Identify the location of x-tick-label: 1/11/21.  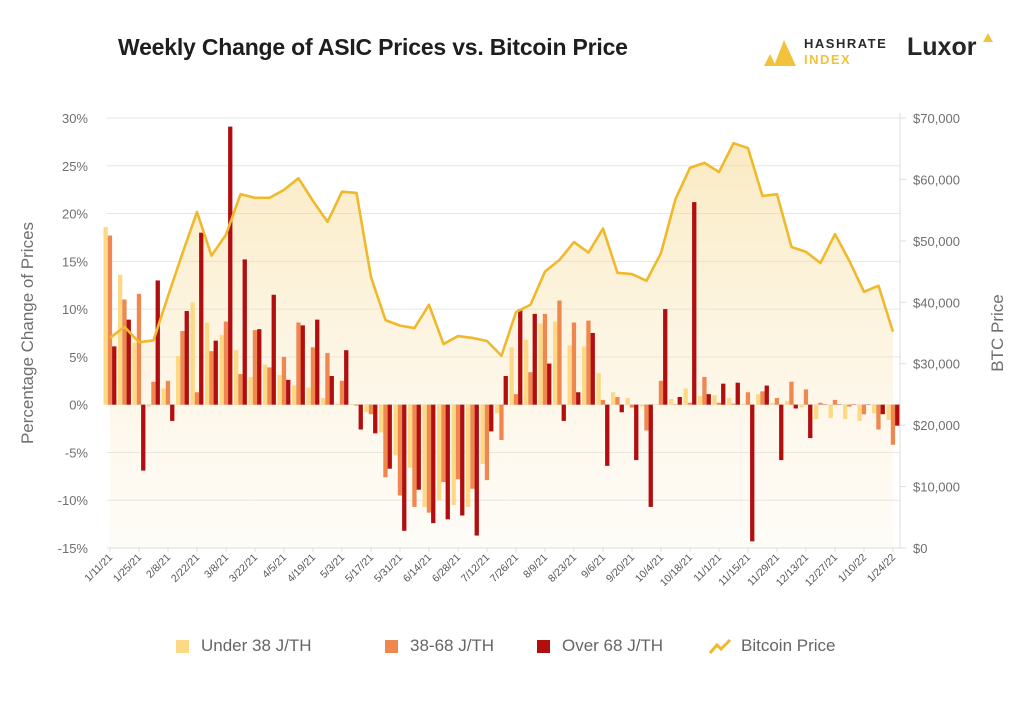
(98, 568).